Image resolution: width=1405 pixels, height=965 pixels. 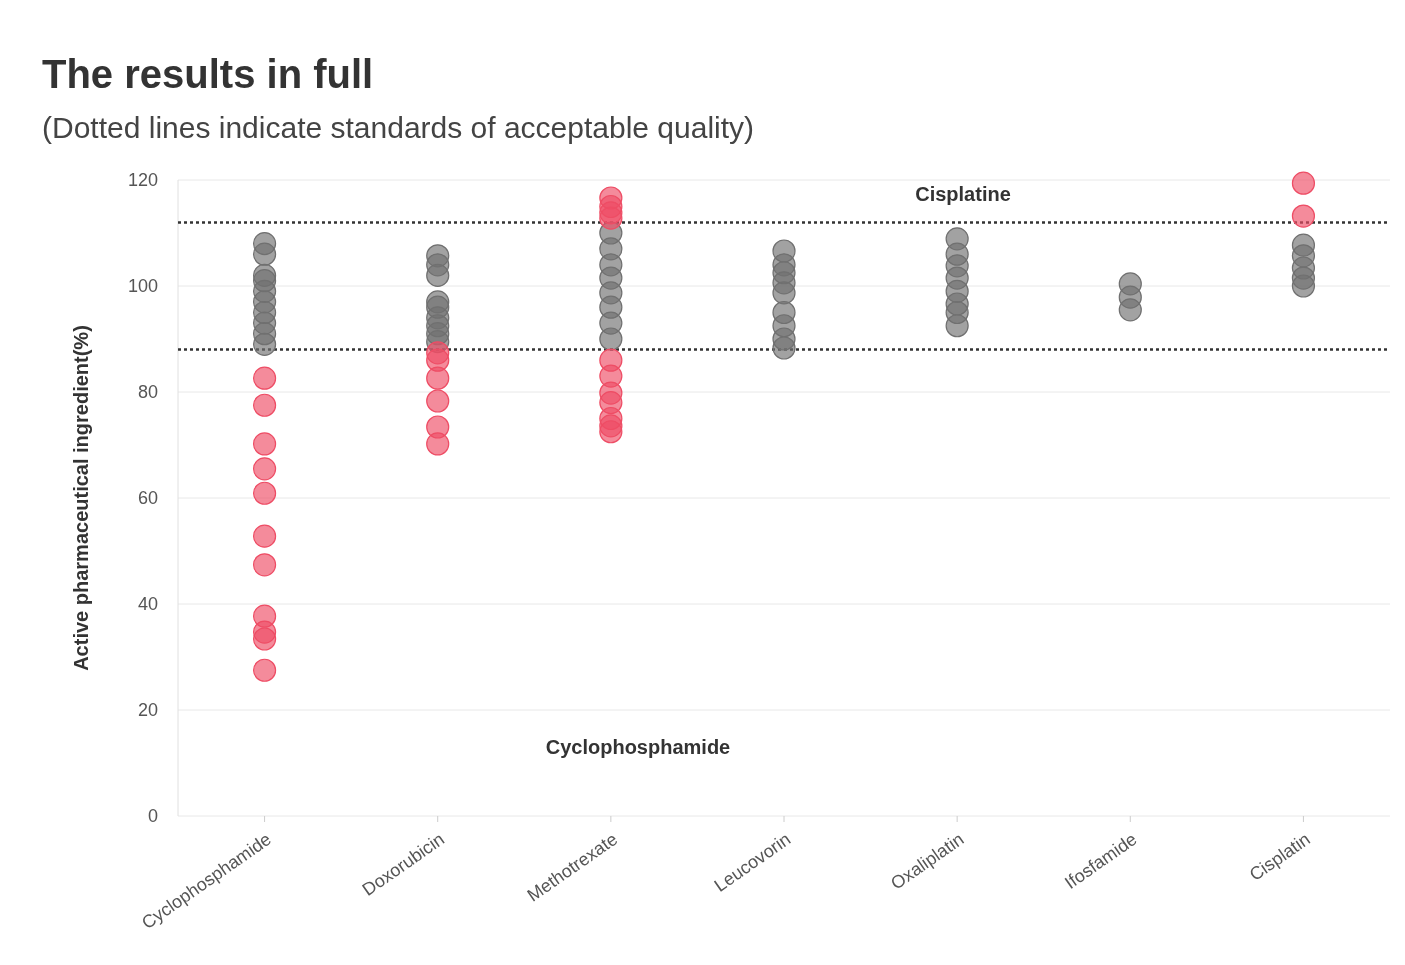 I want to click on y-tick-label: 20, so click(x=147, y=710).